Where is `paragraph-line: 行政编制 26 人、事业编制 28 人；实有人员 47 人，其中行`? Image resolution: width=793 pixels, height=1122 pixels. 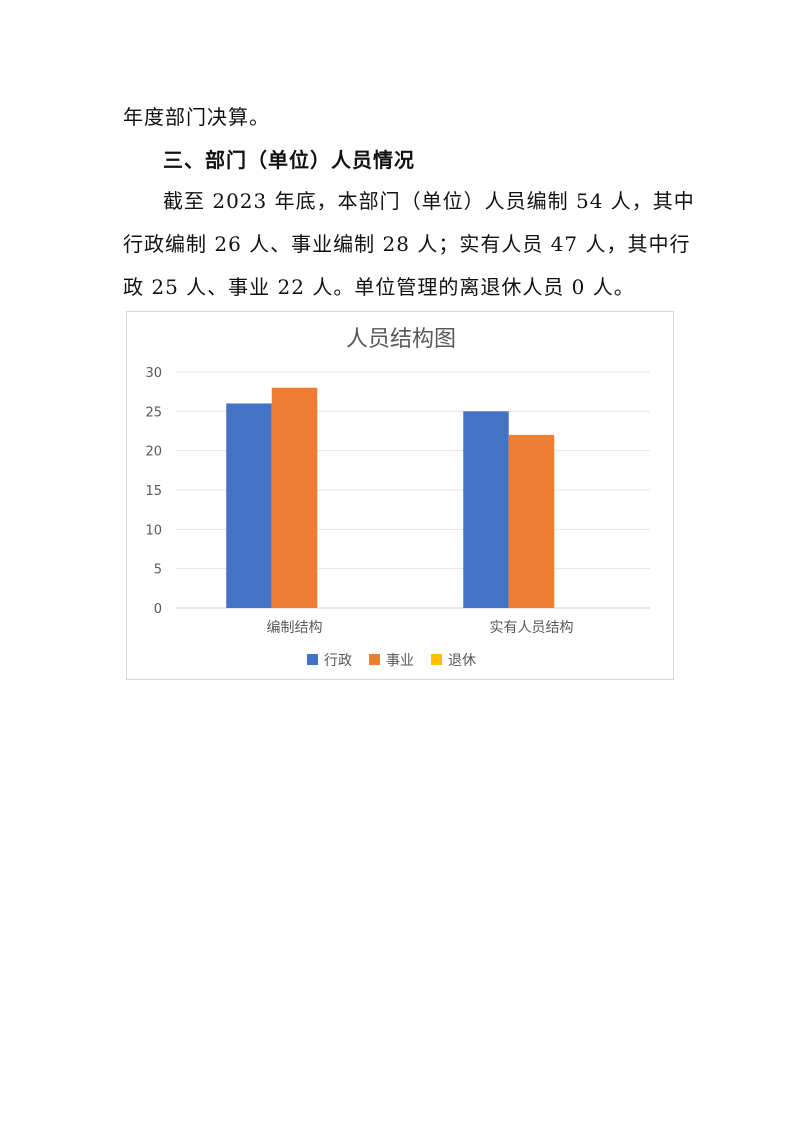 paragraph-line: 行政编制 26 人、事业编制 28 人；实有人员 47 人，其中行 is located at coordinates (407, 244).